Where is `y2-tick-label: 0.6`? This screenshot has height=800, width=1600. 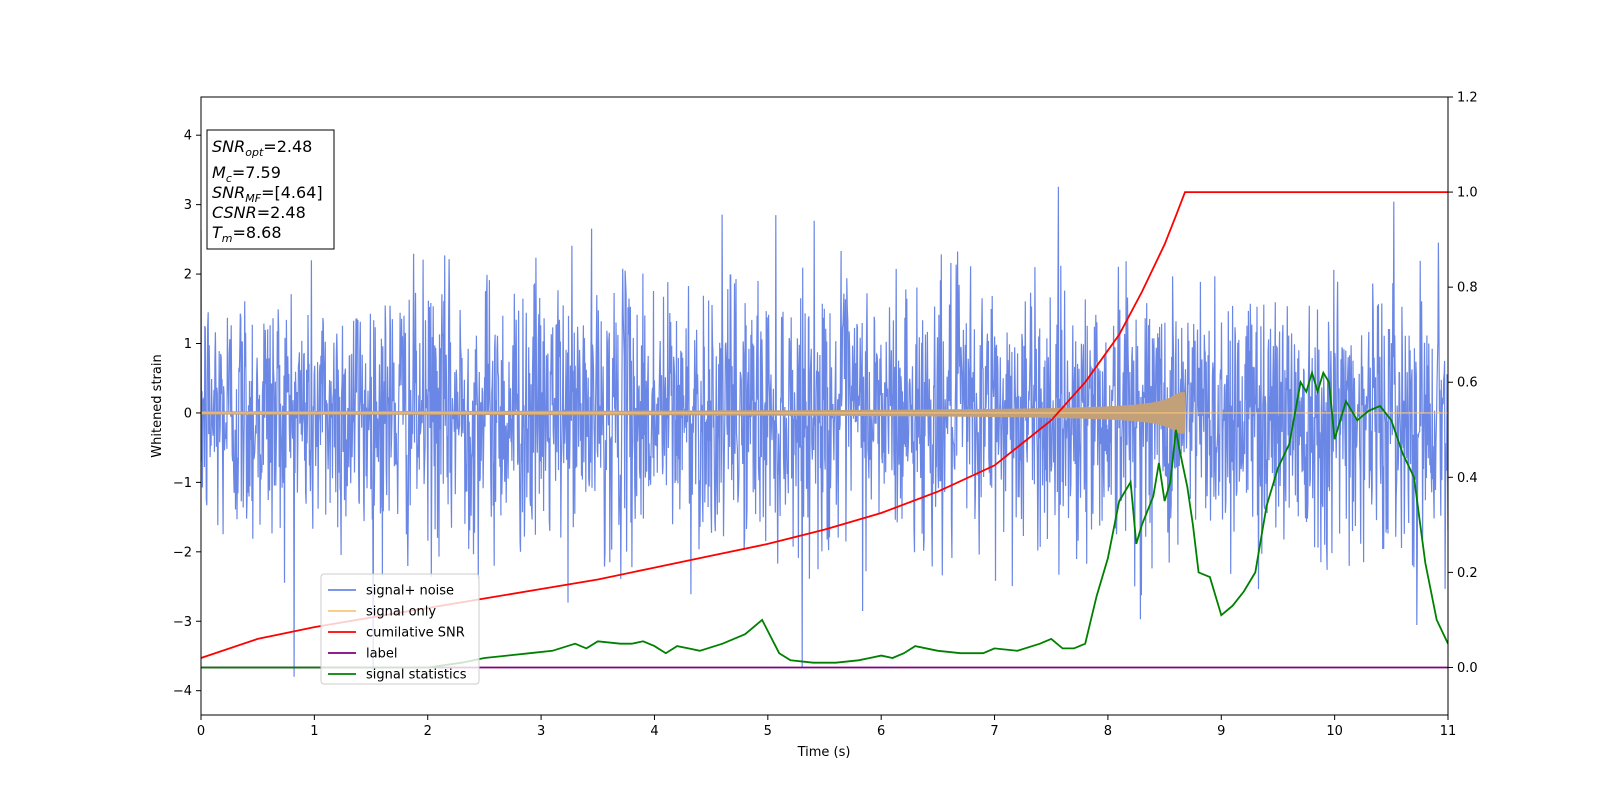 y2-tick-label: 0.6 is located at coordinates (1467, 383).